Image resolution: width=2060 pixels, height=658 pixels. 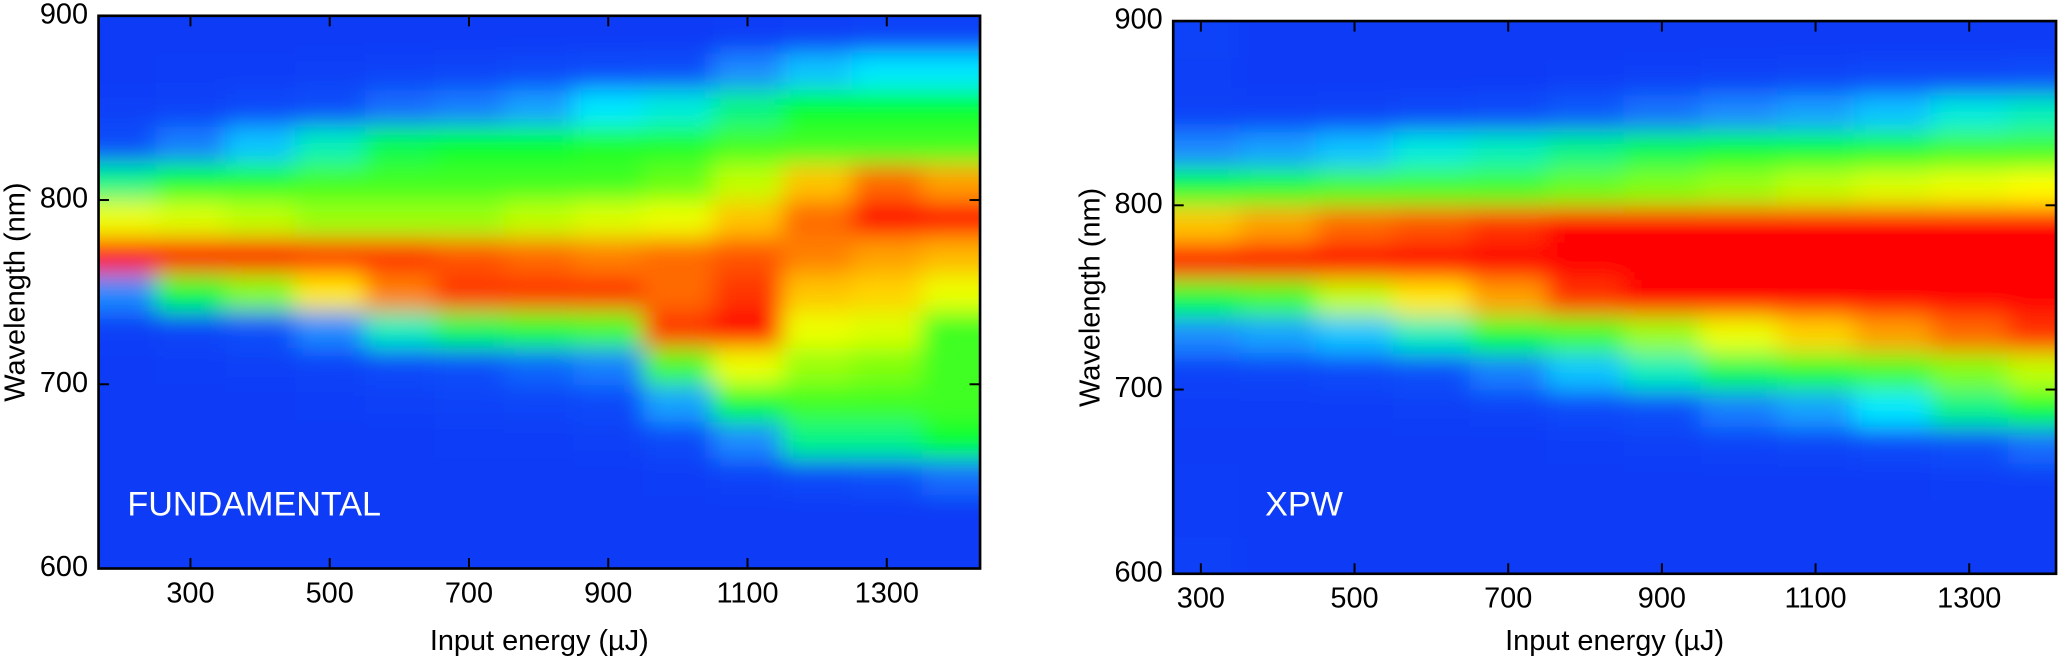 I want to click on x-tick-label: 300, so click(x=1201, y=599).